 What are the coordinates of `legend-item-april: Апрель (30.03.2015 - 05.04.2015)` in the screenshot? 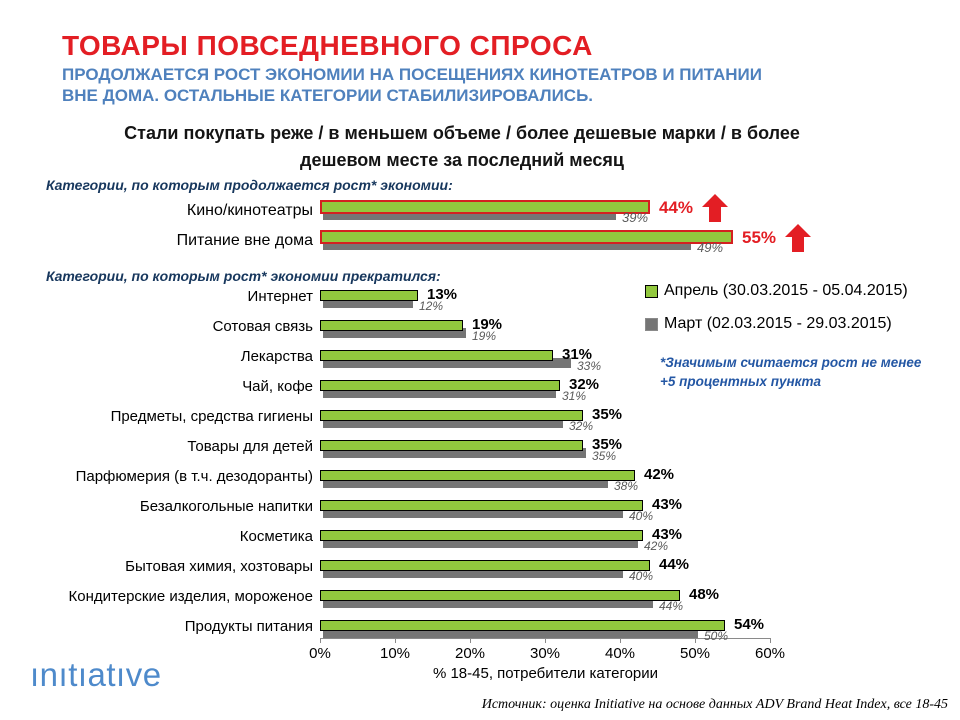 It's located at (776, 291).